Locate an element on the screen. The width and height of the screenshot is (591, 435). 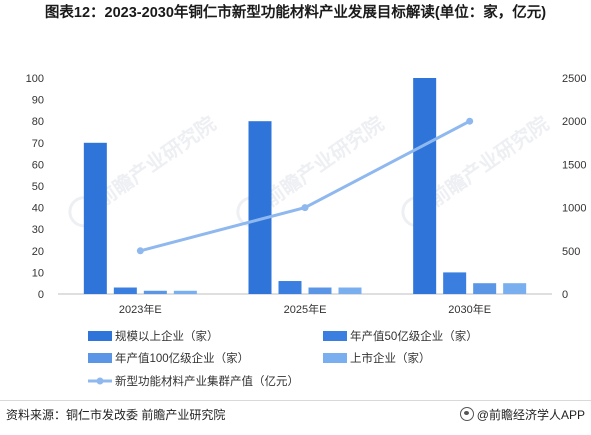
y2-tick-label: 2500 is located at coordinates (574, 79).